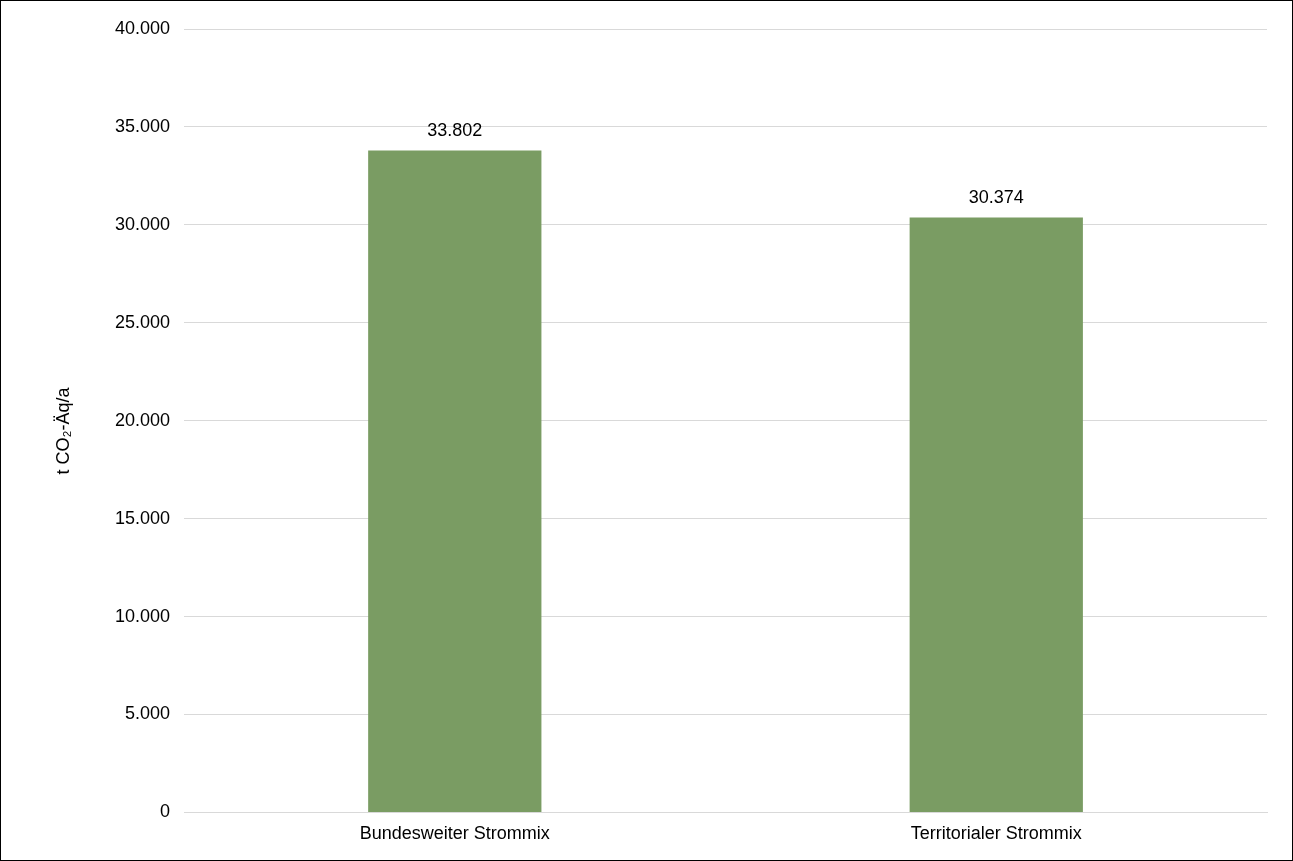  What do you see at coordinates (142, 223) in the screenshot?
I see `y-tick-label: 30.000` at bounding box center [142, 223].